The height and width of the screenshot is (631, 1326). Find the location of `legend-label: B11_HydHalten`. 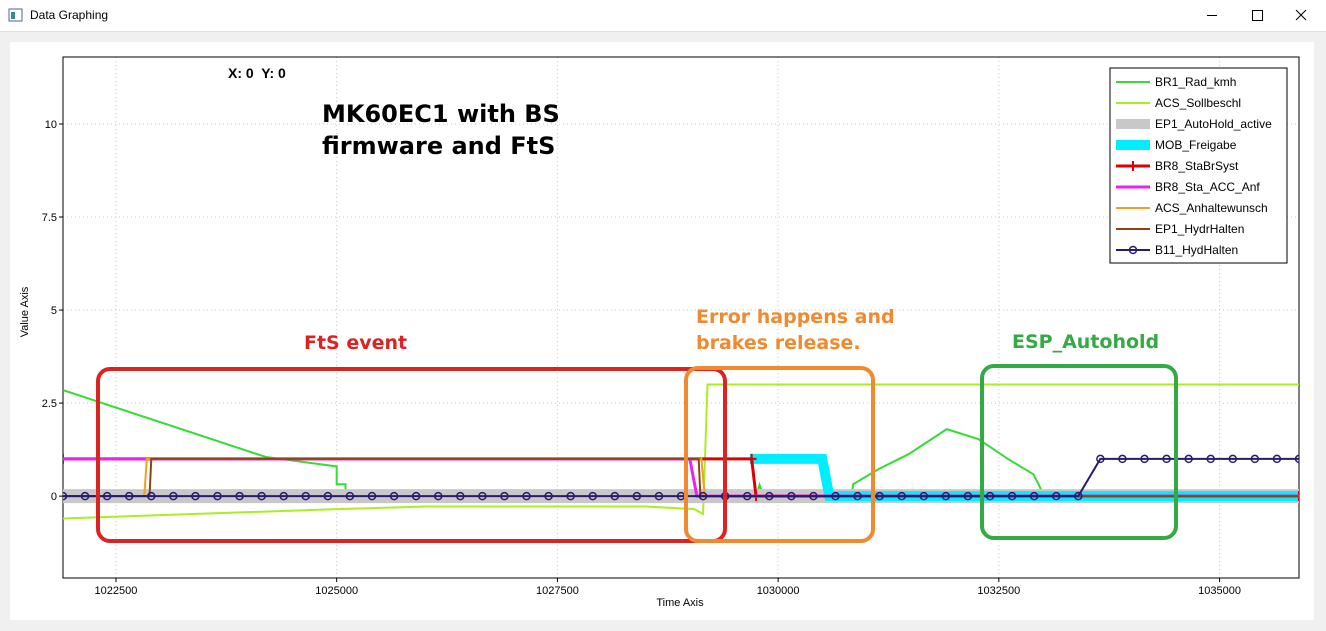

legend-label: B11_HydHalten is located at coordinates (1196, 250).